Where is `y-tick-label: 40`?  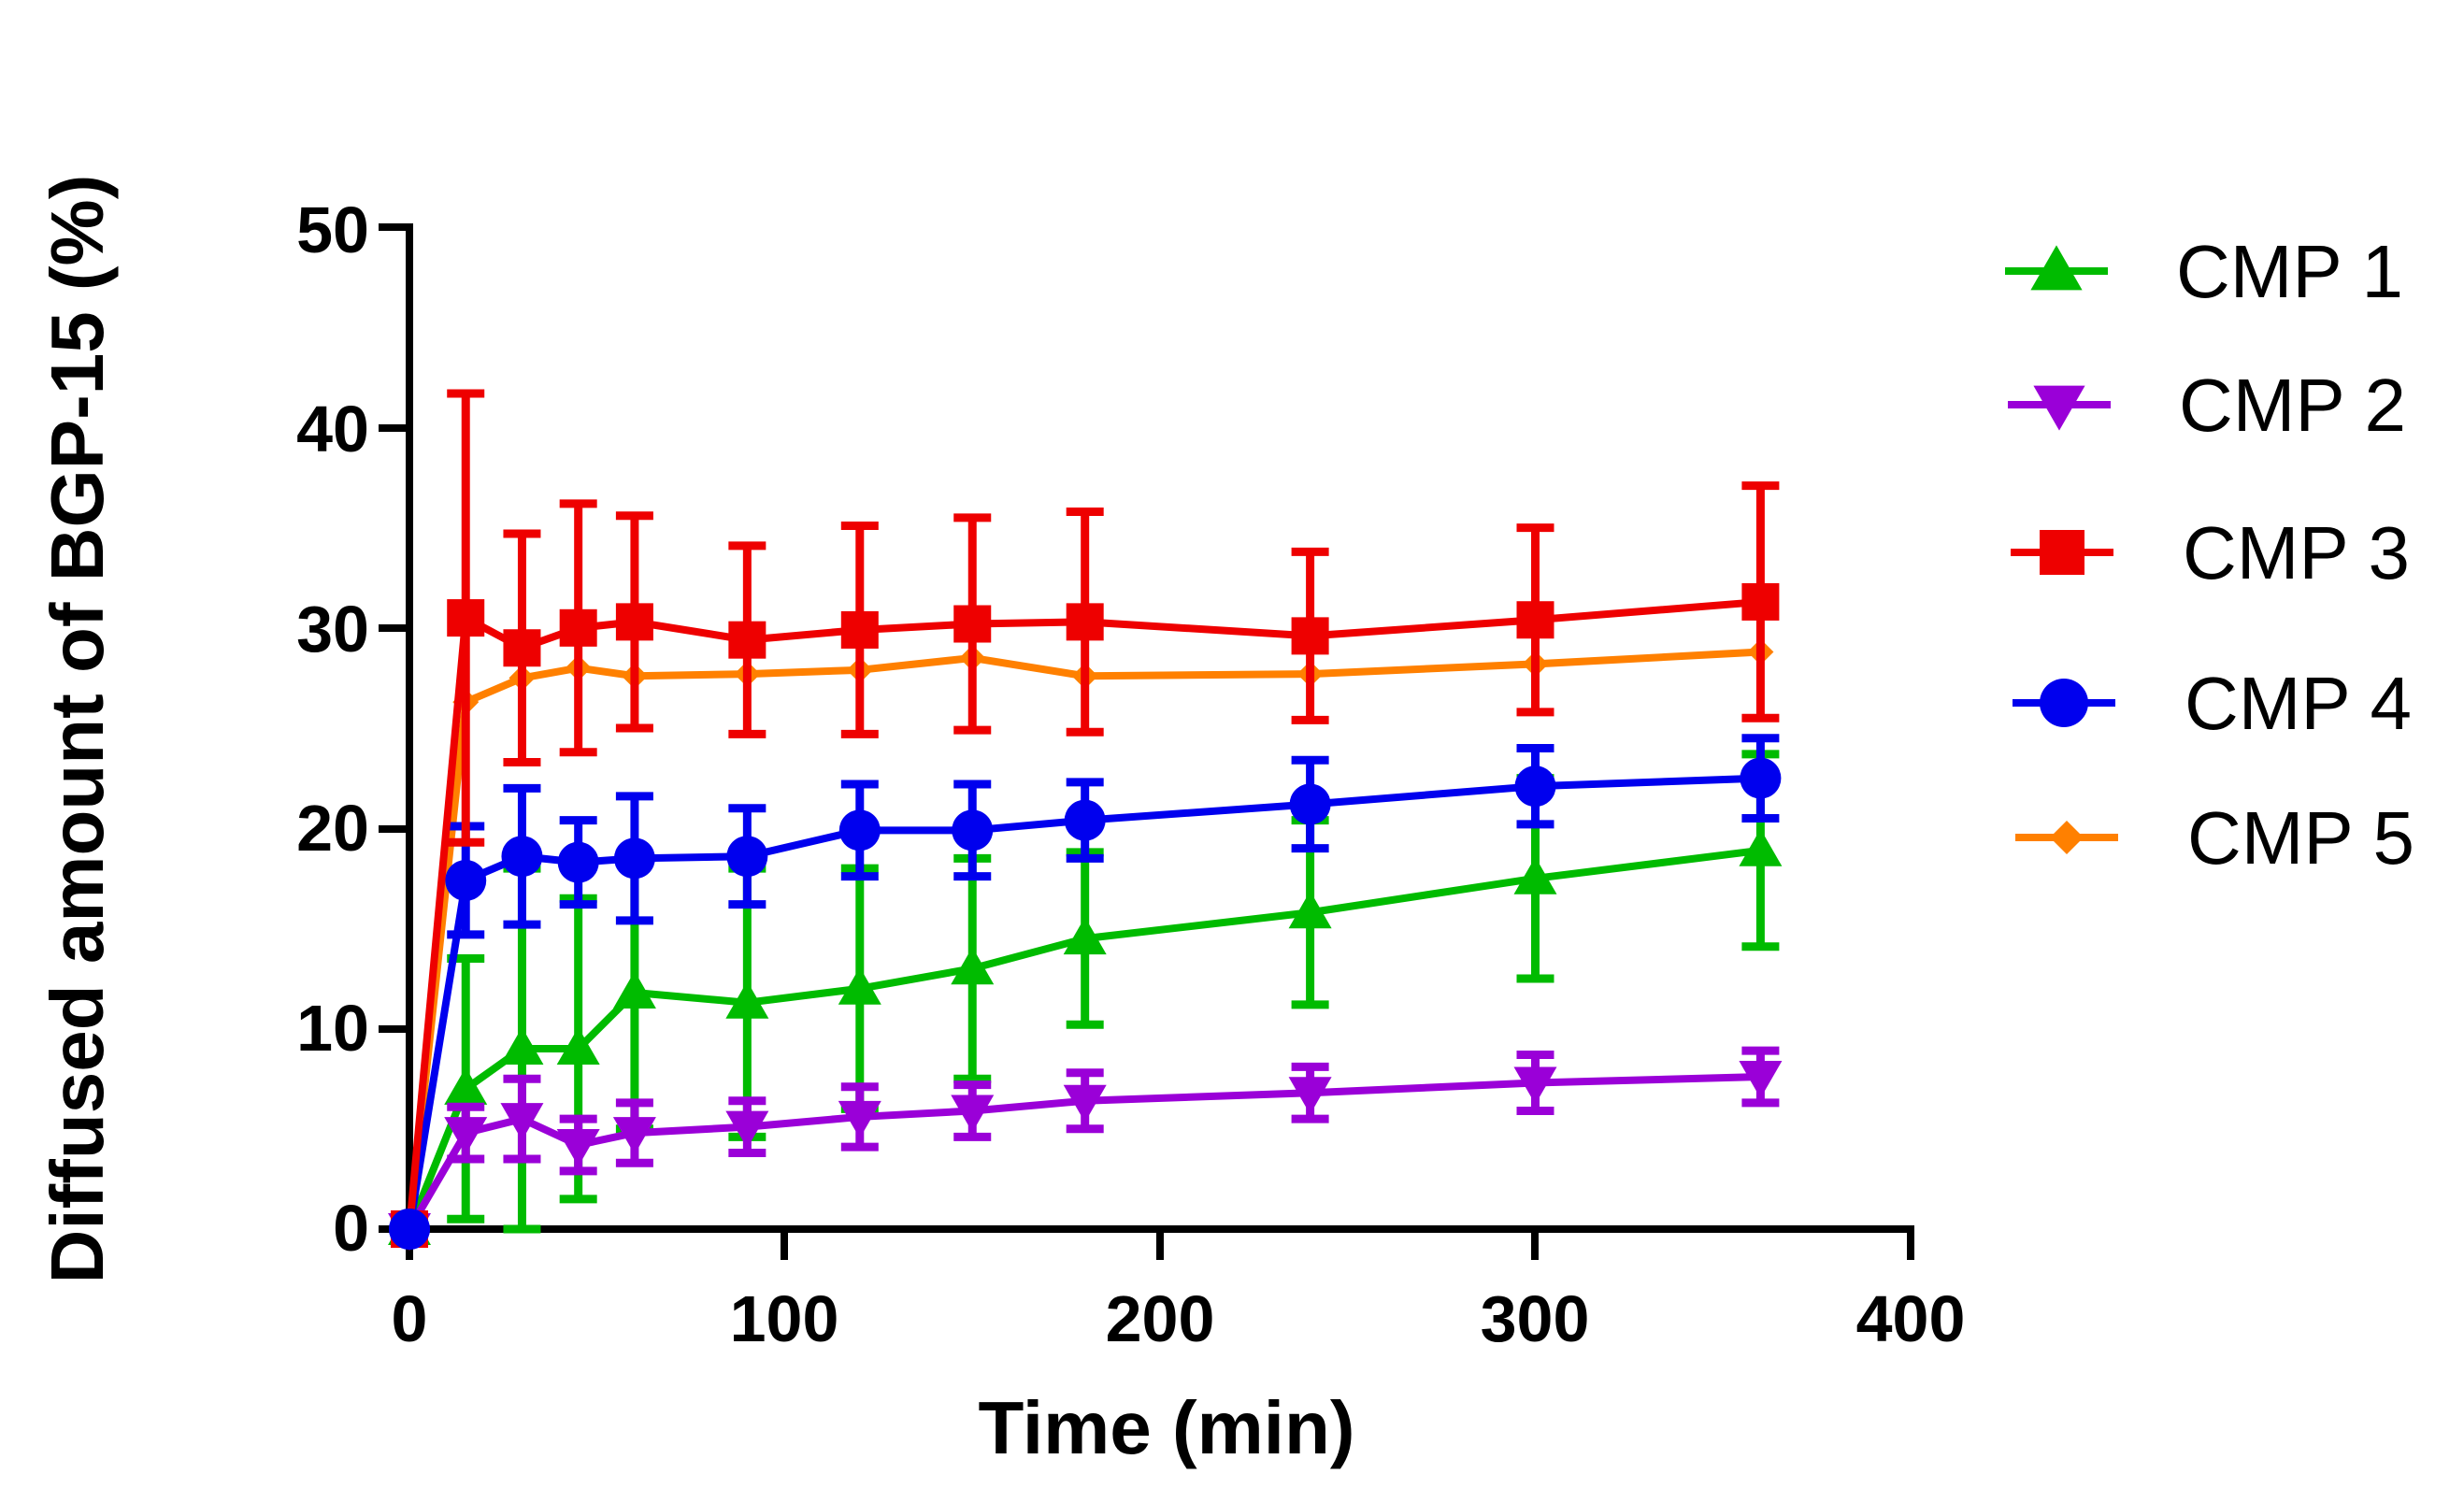 y-tick-label: 40 is located at coordinates (332, 429).